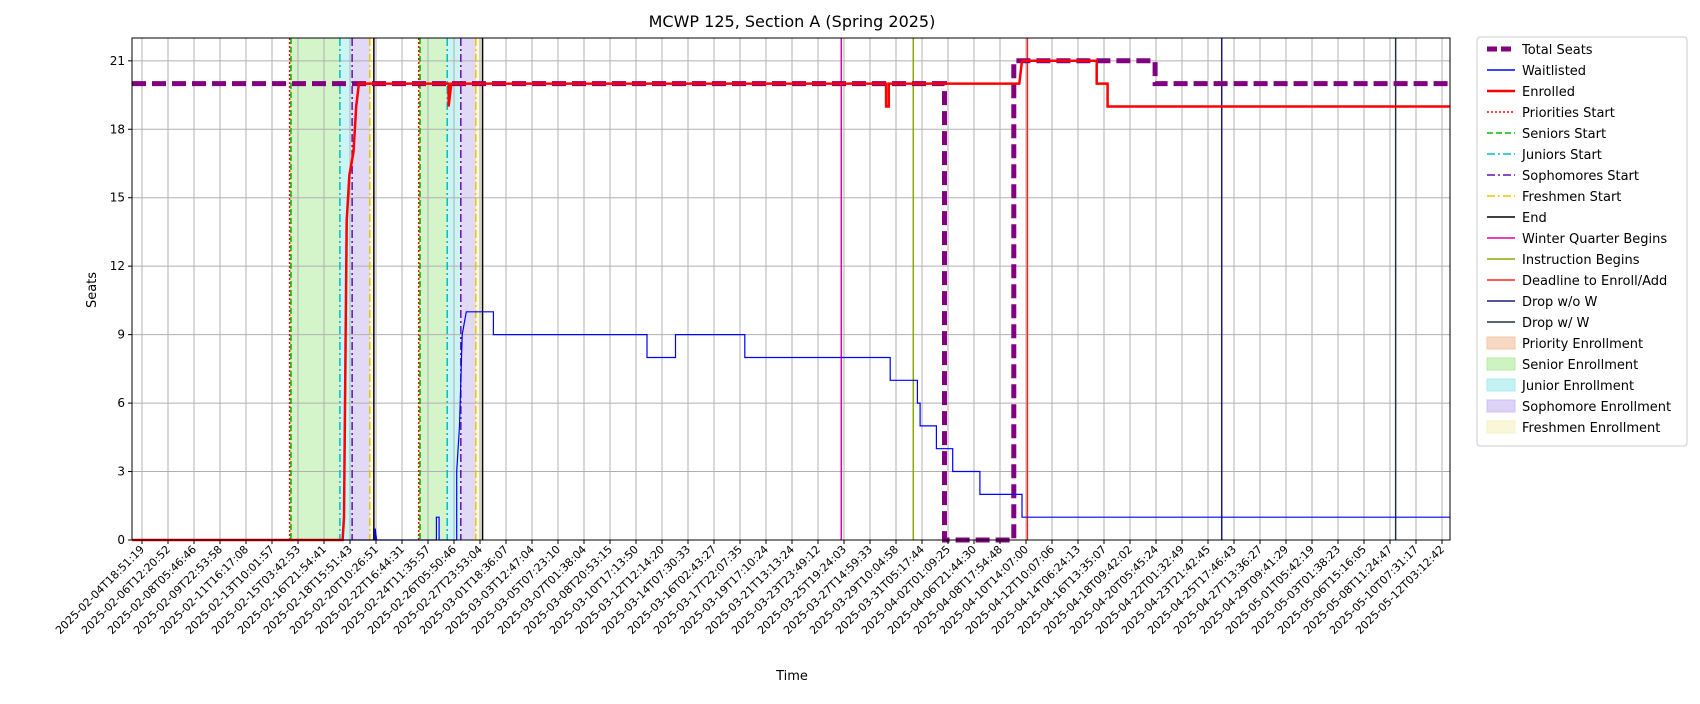 The width and height of the screenshot is (1700, 704). I want to click on legend-label-4: Seniors Start, so click(1564, 134).